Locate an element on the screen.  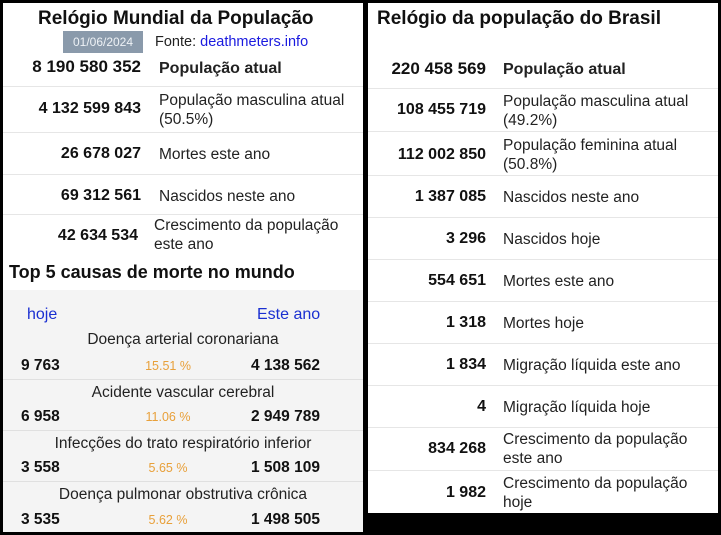
brazil-population-label: População atual is located at coordinates (564, 69).